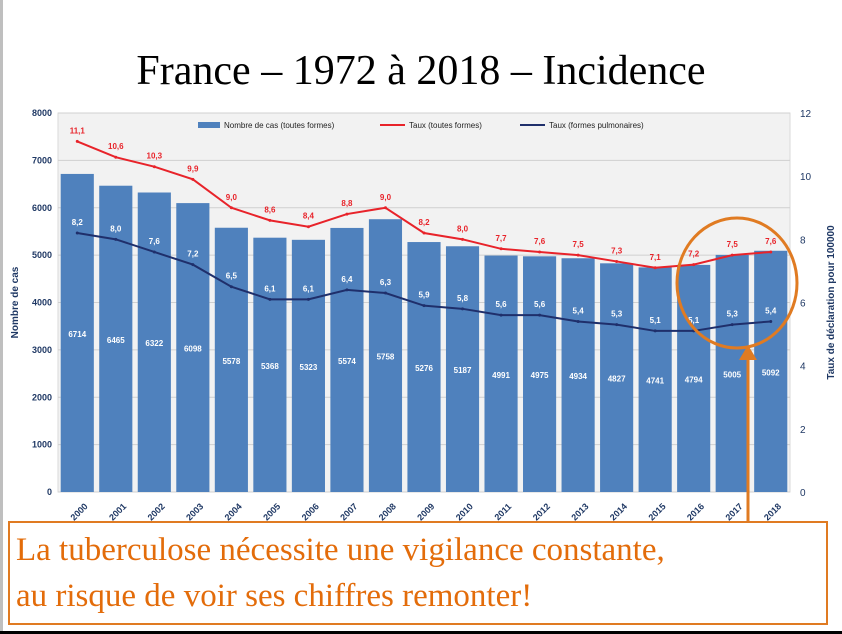 Image resolution: width=842 pixels, height=634 pixels. I want to click on highlight-circle, so click(737, 283).